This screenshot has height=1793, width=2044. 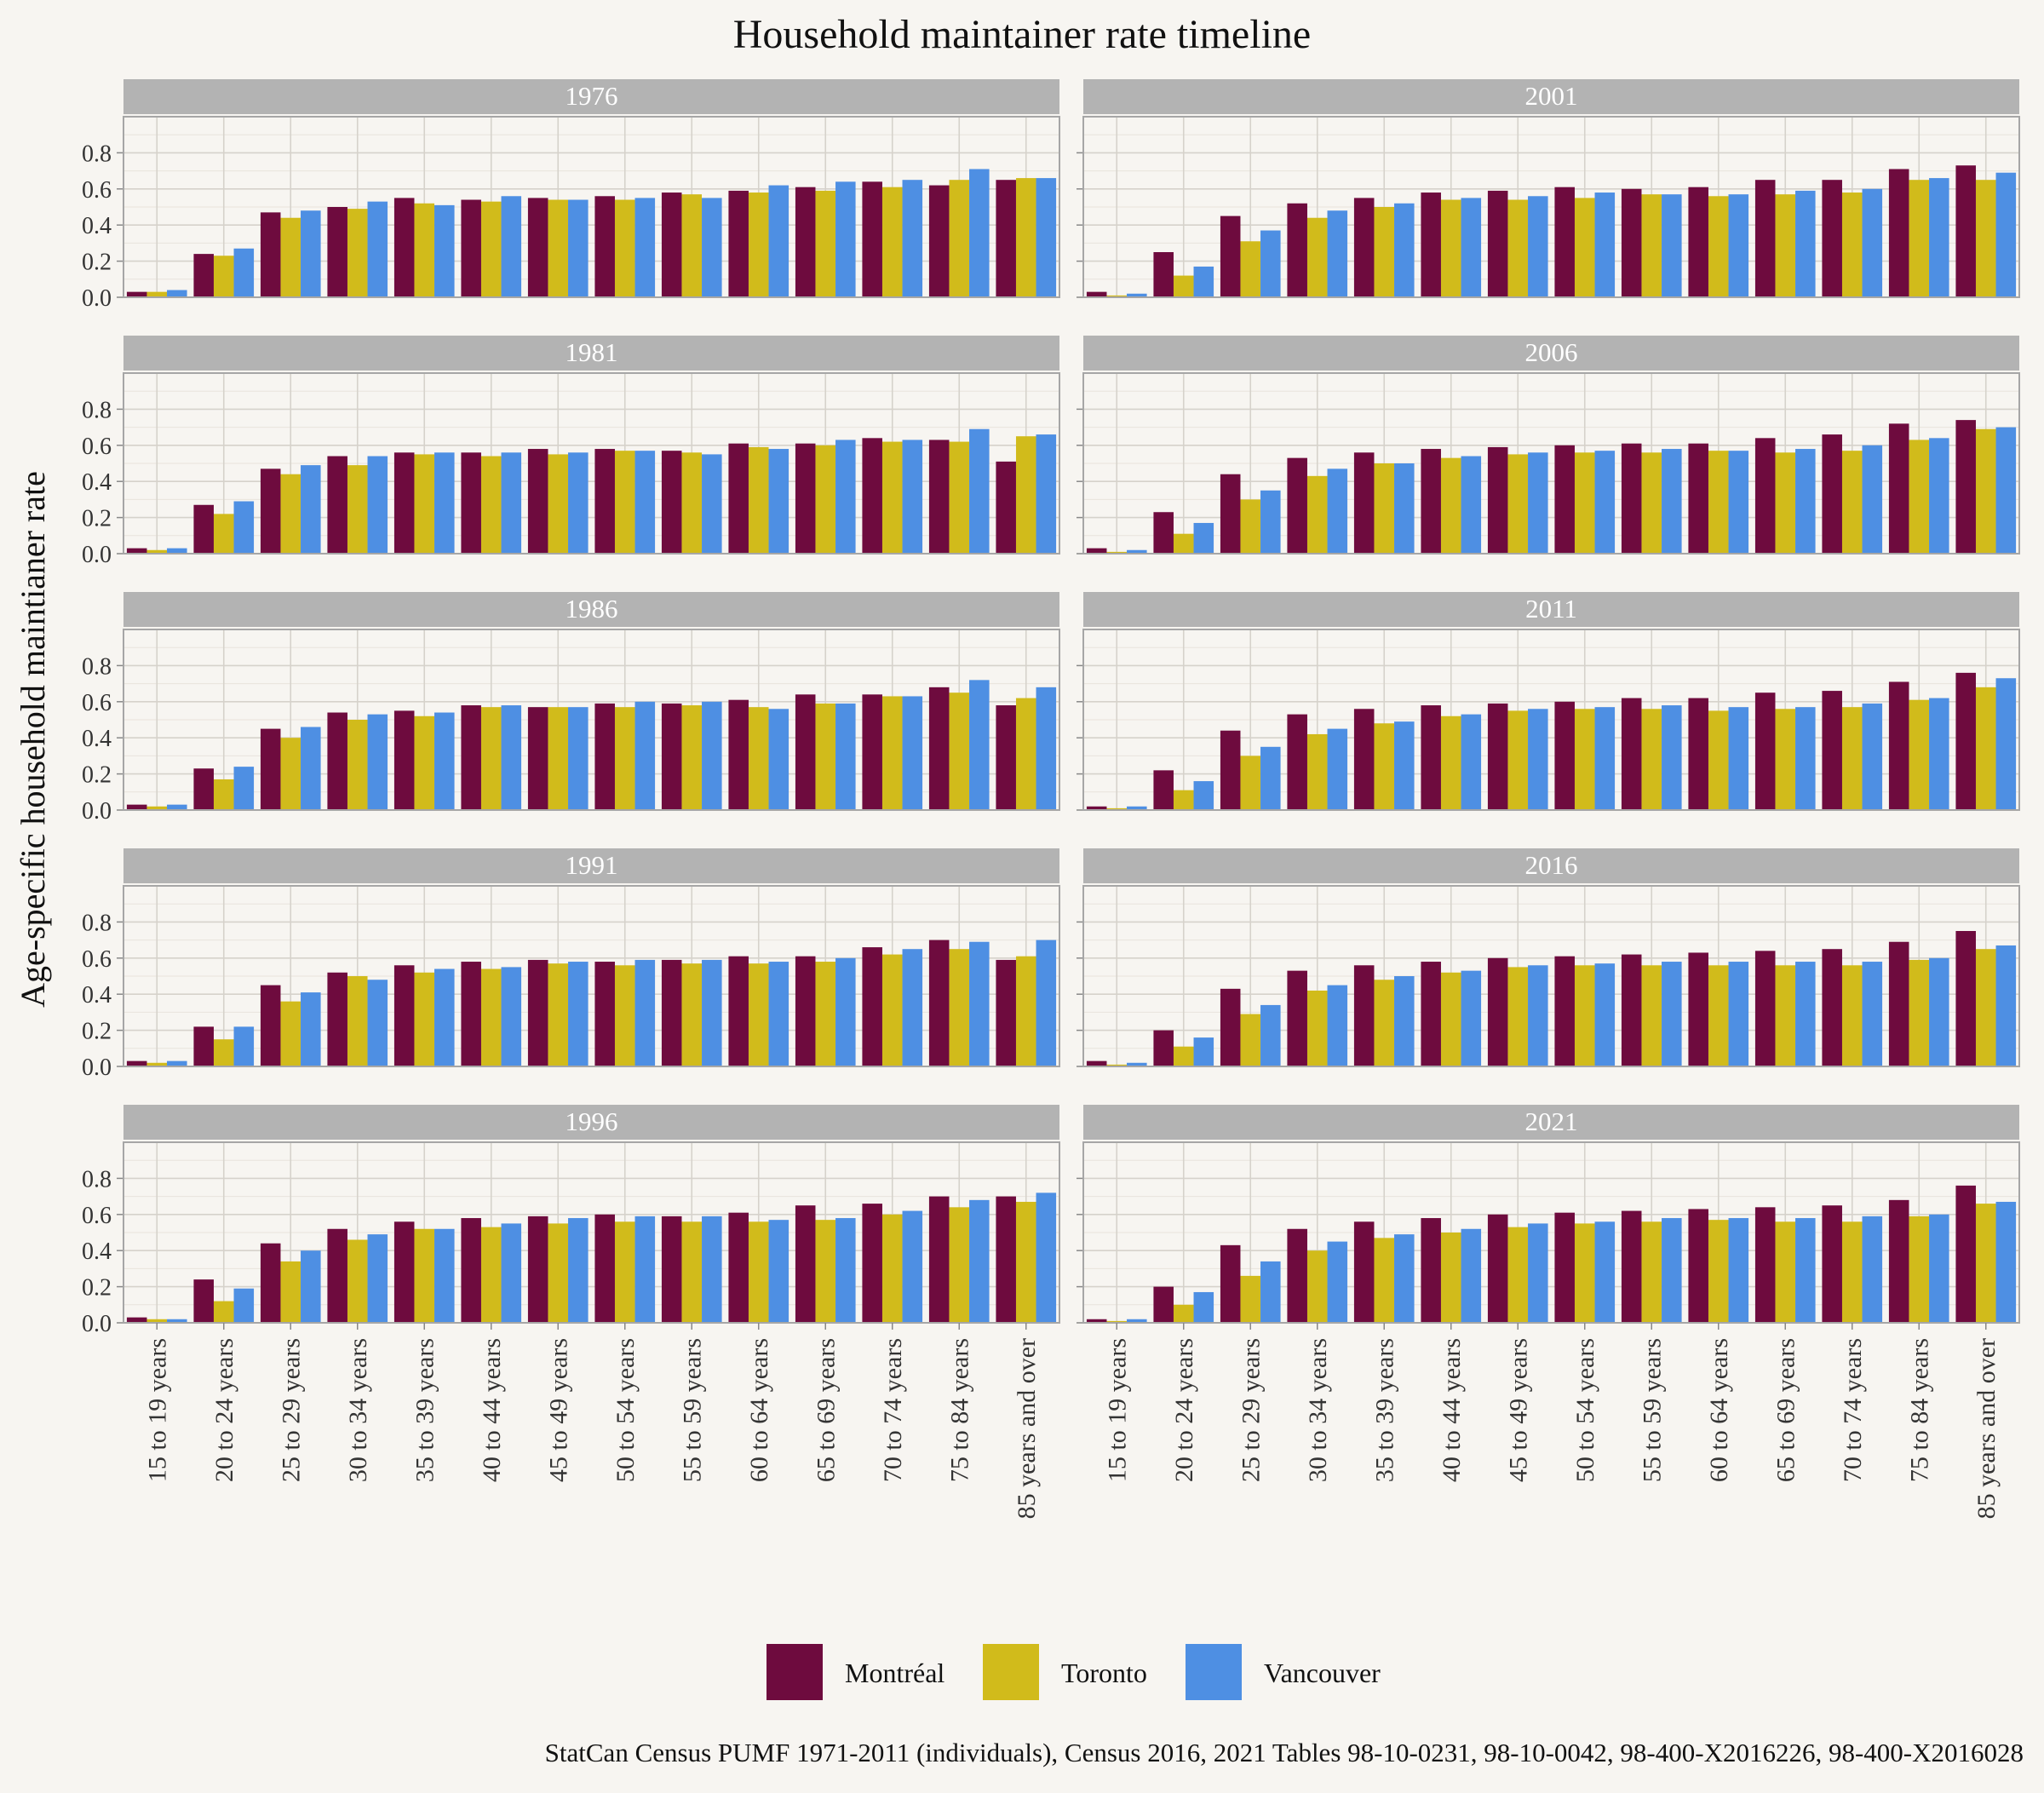 What do you see at coordinates (591, 207) in the screenshot?
I see `panel-border` at bounding box center [591, 207].